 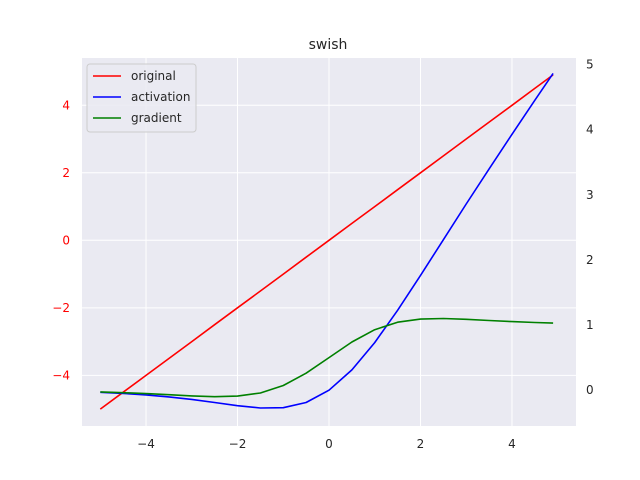 I want to click on series-line-gradient, so click(x=327, y=357).